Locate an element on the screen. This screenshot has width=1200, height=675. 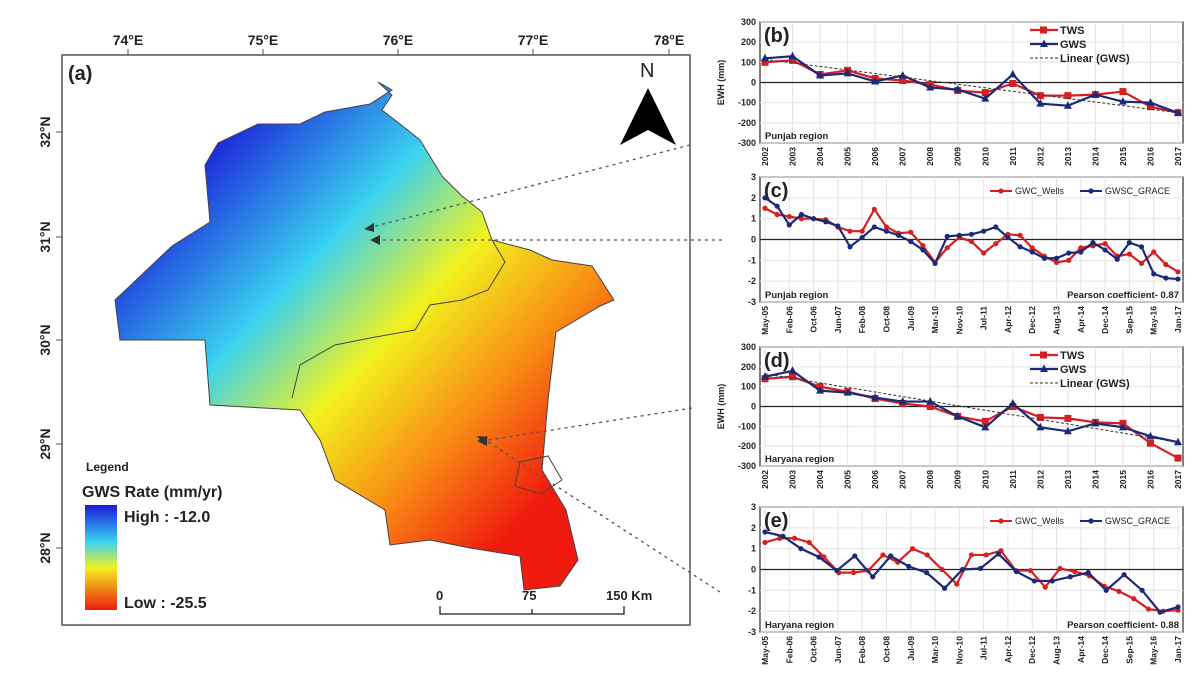
y-tick-label: -2 is located at coordinates (752, 611).